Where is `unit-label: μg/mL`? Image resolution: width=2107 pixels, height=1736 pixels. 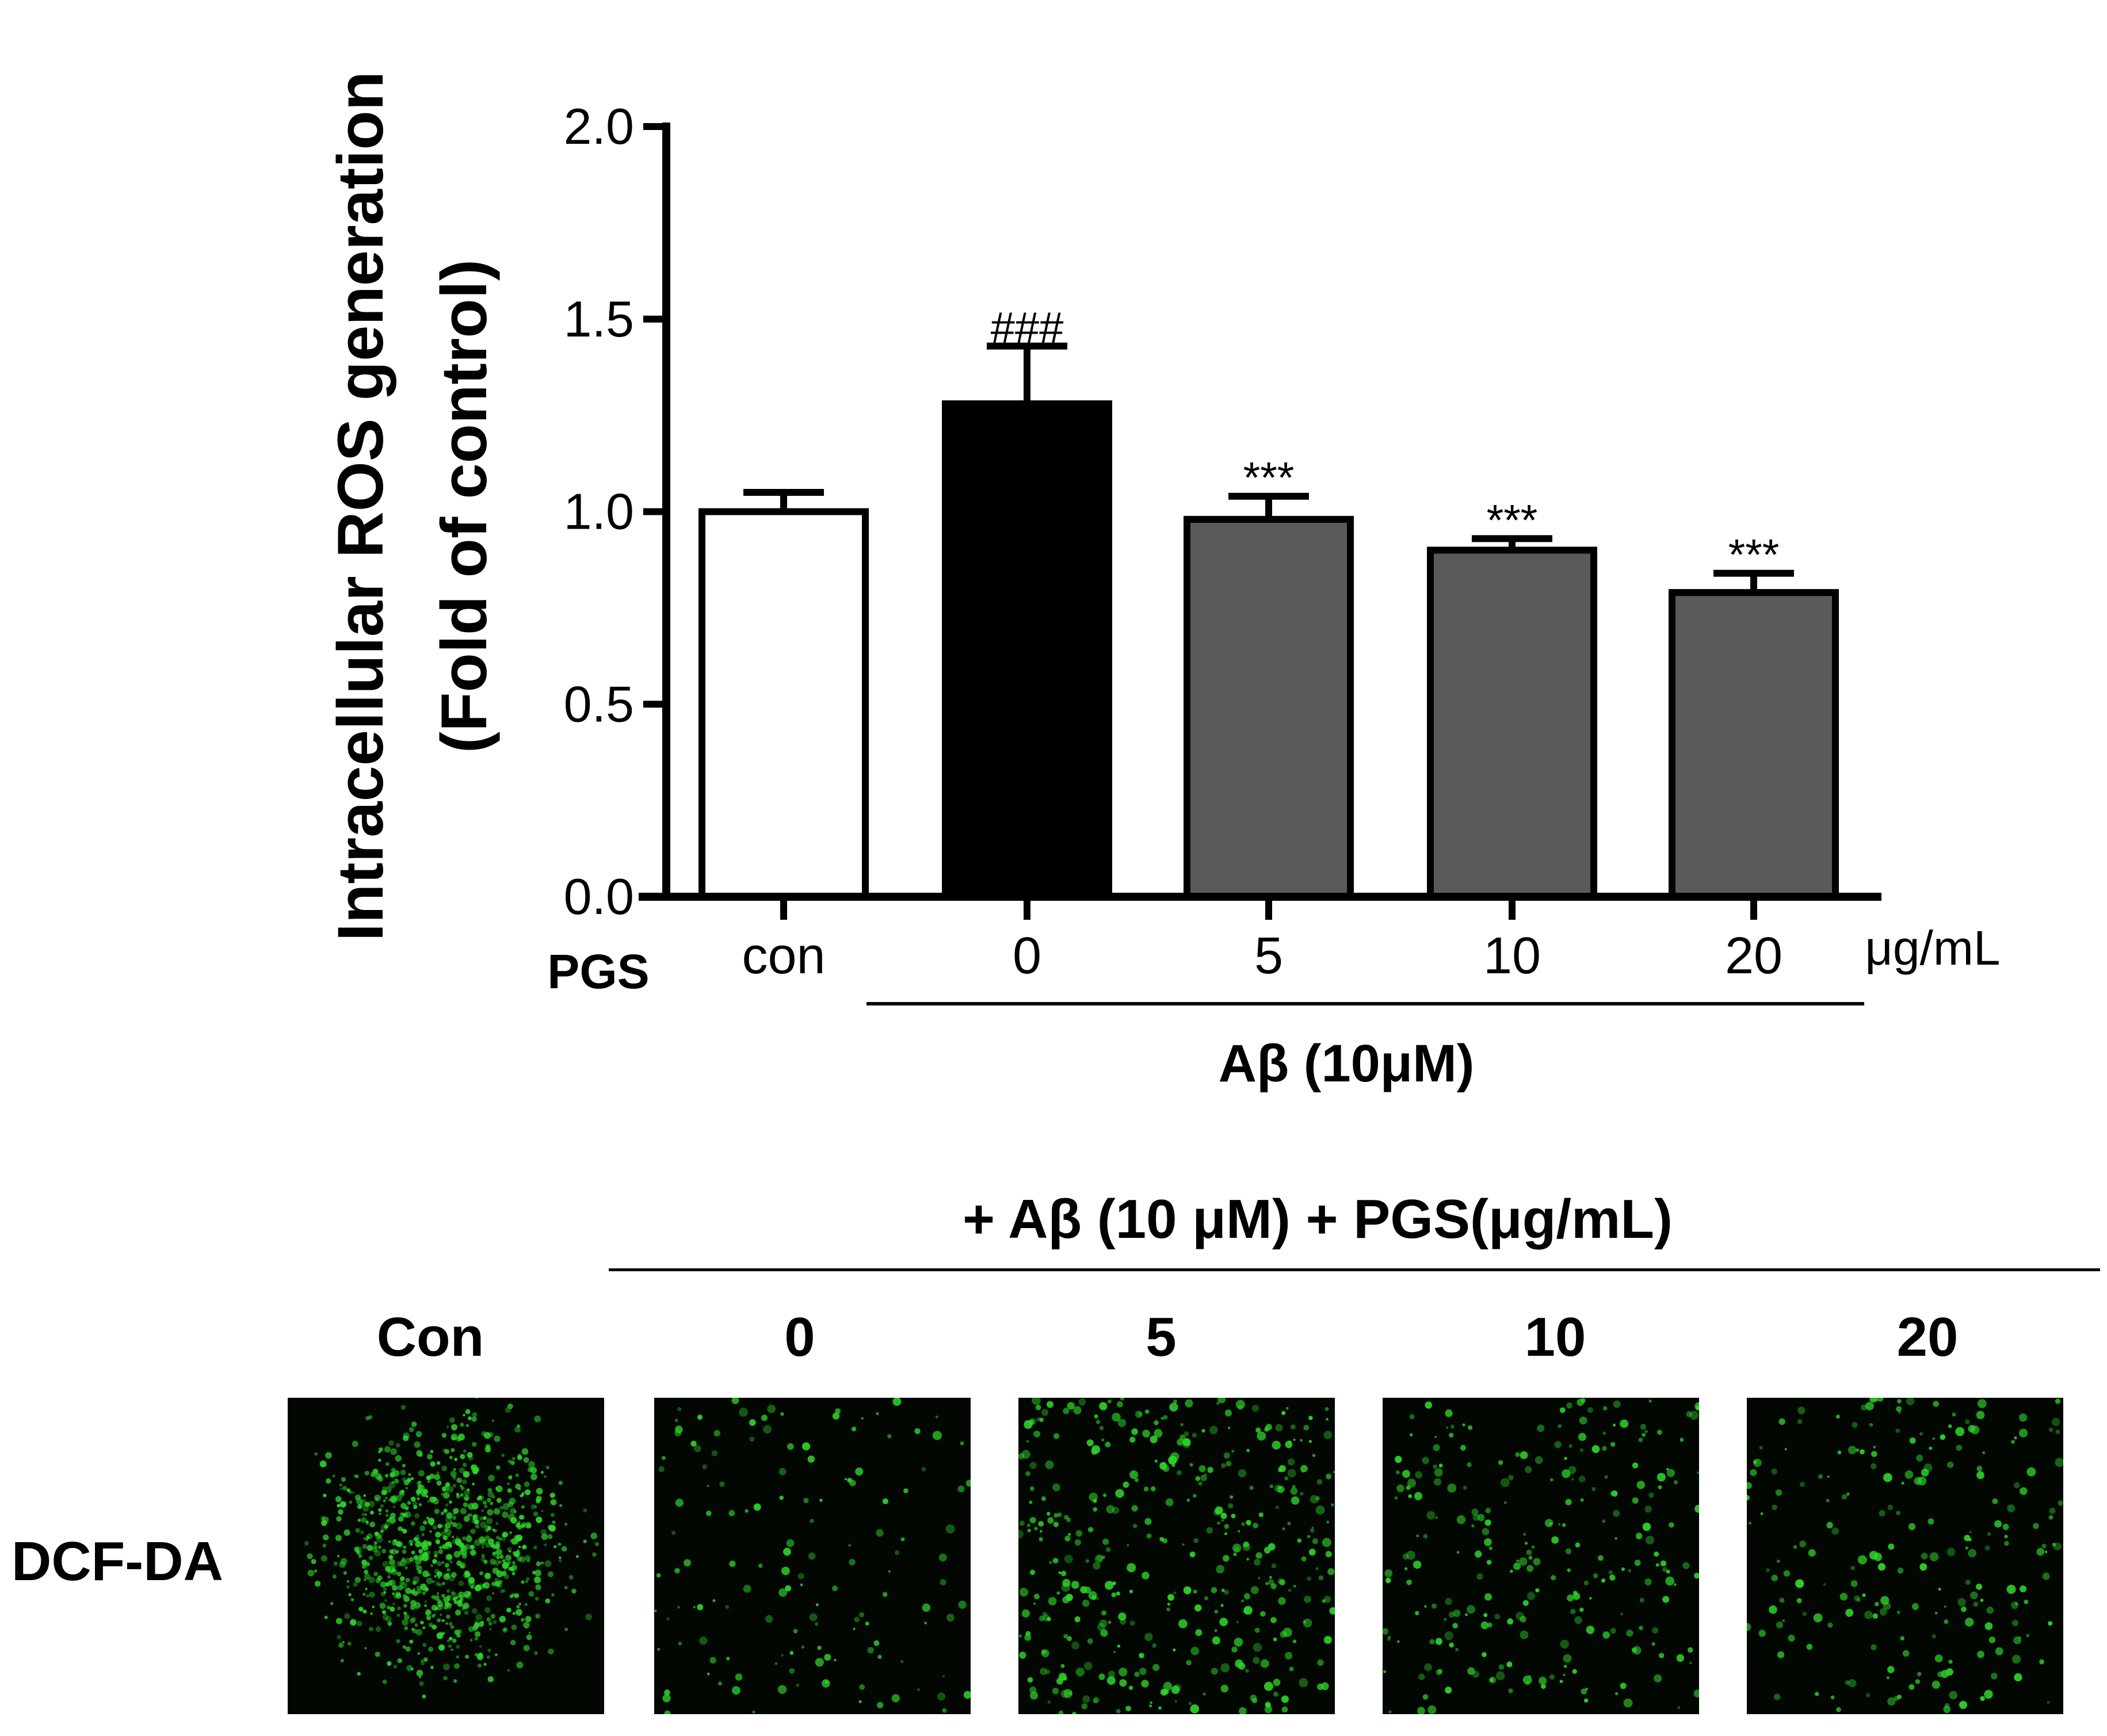 unit-label: μg/mL is located at coordinates (1932, 948).